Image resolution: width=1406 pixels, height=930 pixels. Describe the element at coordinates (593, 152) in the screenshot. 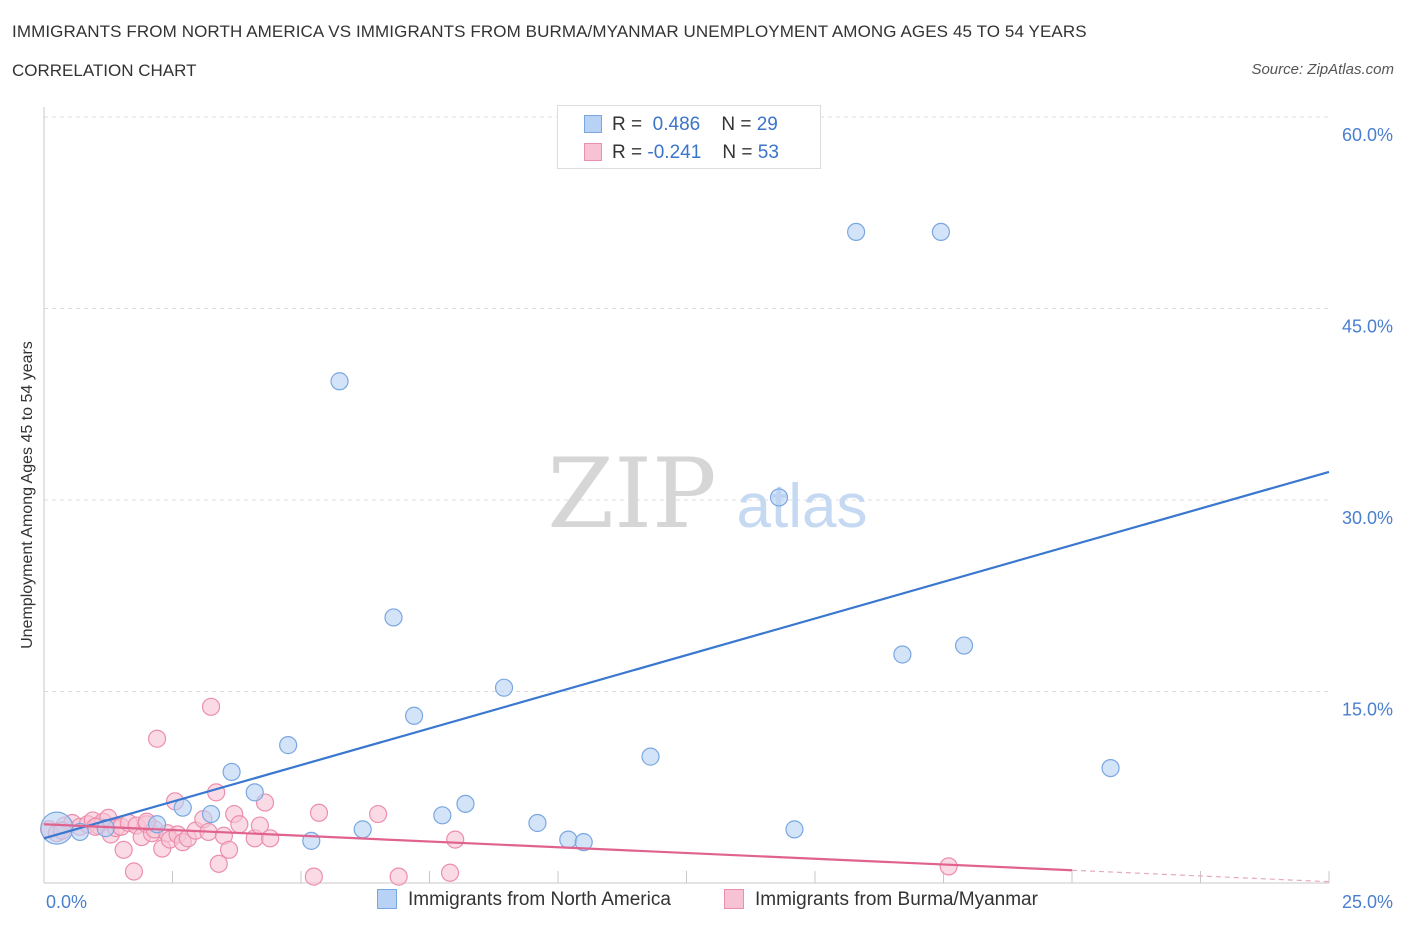

I see `legend-swatch-burma` at that location.